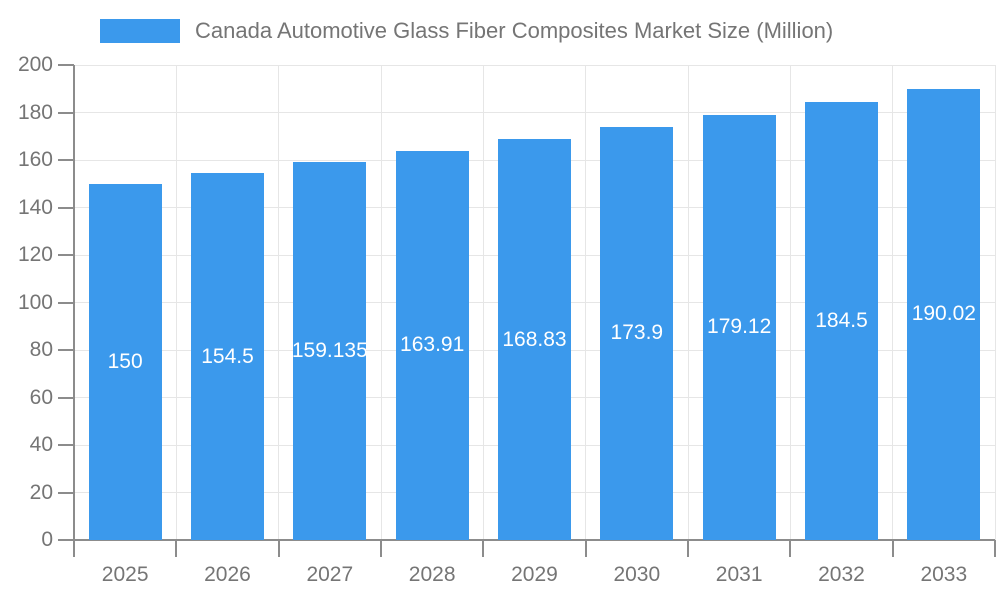  I want to click on bar-value-label: 184.5, so click(841, 320).